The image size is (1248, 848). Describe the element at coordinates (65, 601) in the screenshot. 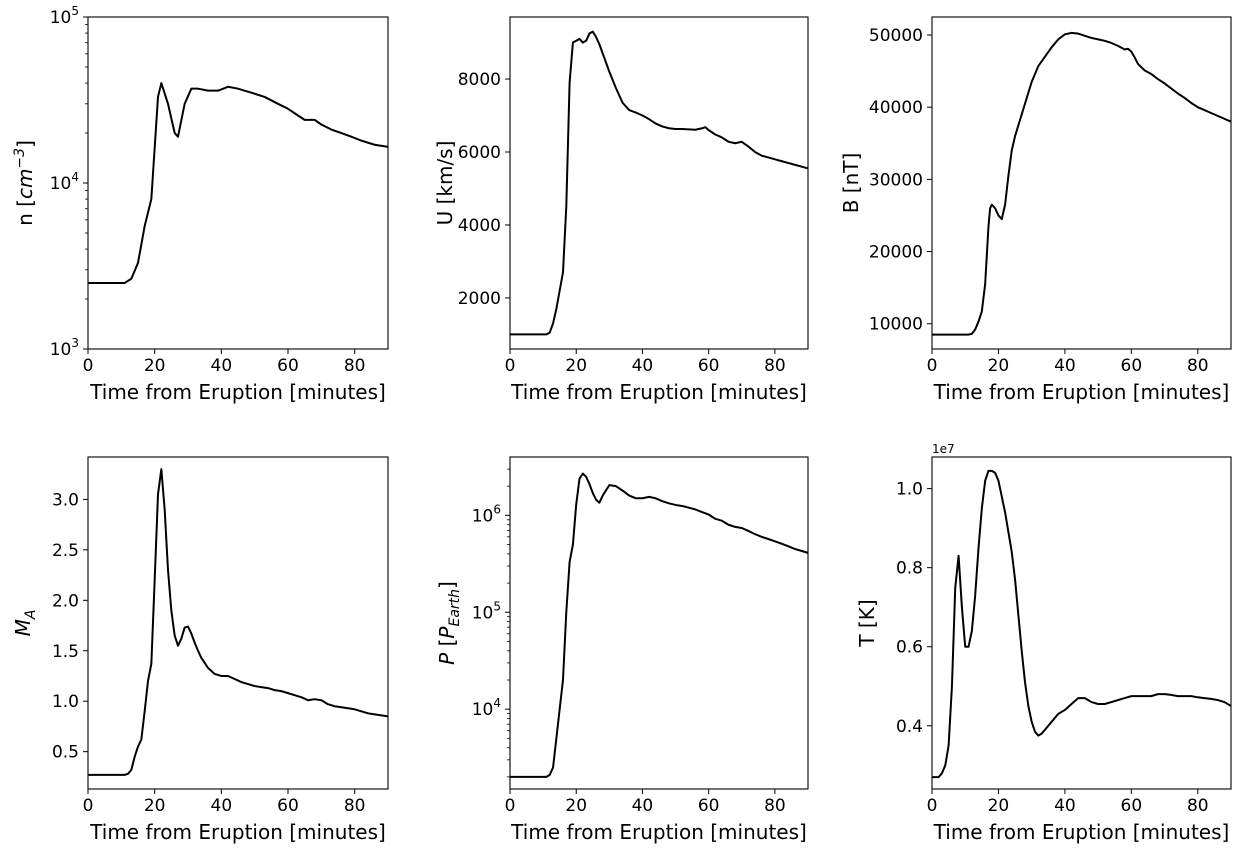

I see `y-tick-label: 2.0` at that location.